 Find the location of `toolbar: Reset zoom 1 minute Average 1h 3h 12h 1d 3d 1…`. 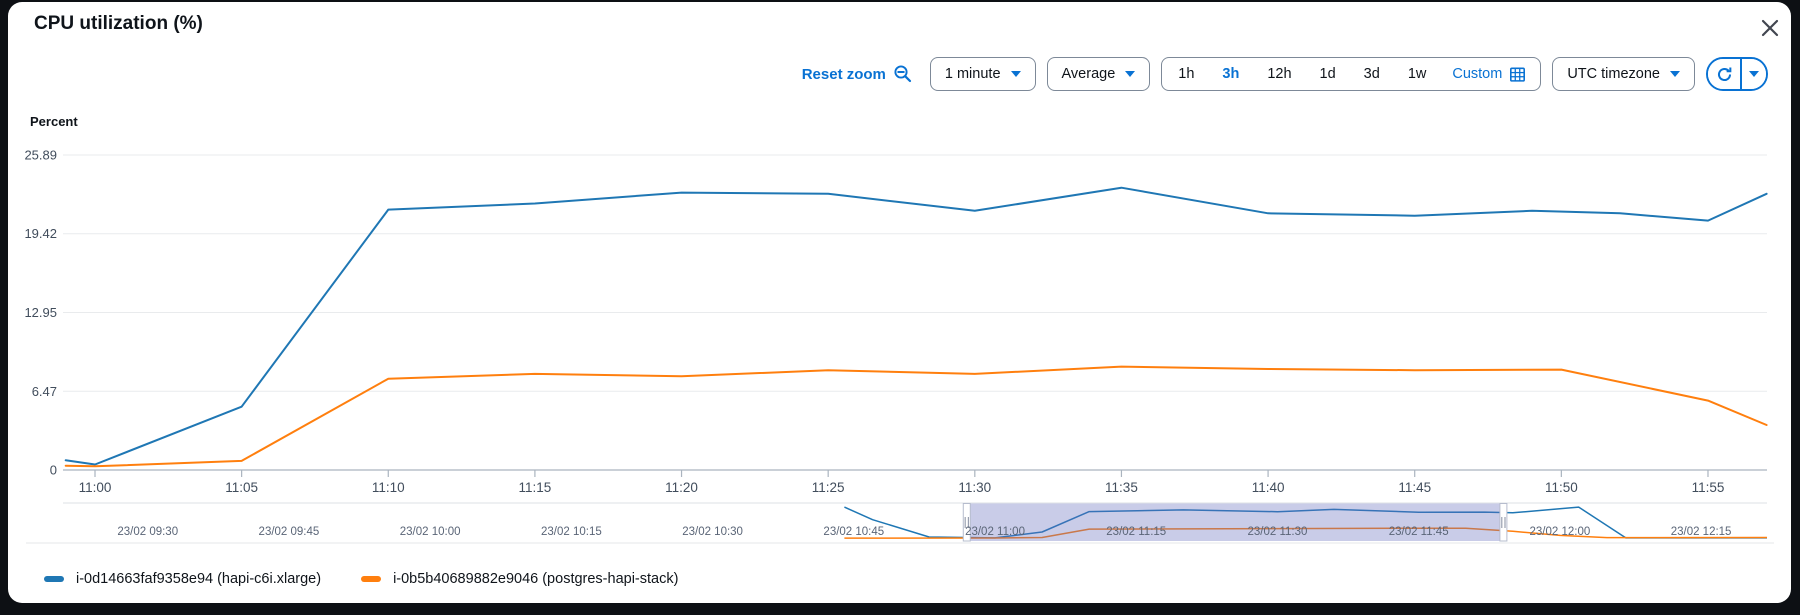

toolbar: Reset zoom 1 minute Average 1h 3h 12h 1d 3d 1… is located at coordinates (1285, 74).